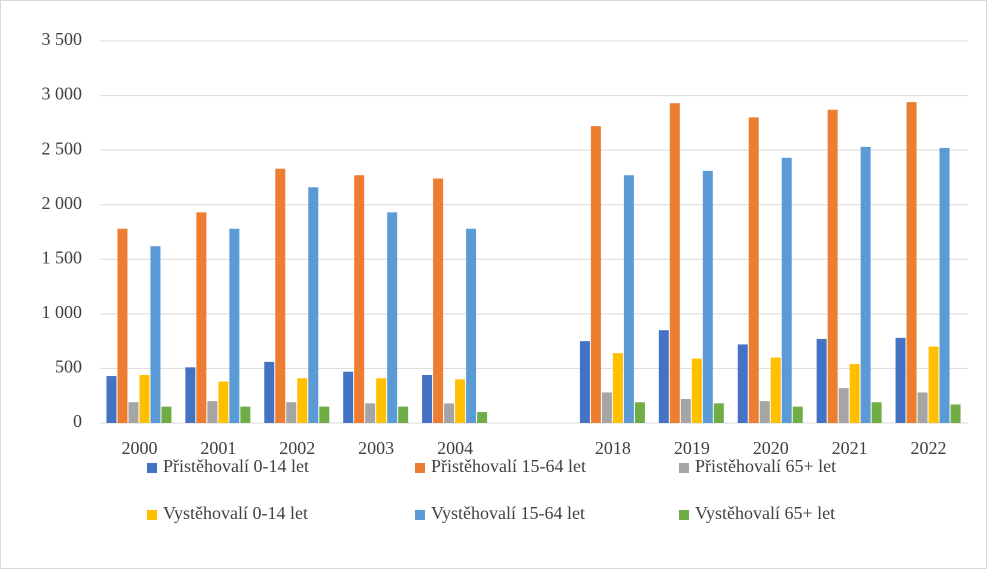 This screenshot has height=569, width=987. Describe the element at coordinates (508, 466) in the screenshot. I see `legend-label: Přistěhovalí 15-64 let` at that location.